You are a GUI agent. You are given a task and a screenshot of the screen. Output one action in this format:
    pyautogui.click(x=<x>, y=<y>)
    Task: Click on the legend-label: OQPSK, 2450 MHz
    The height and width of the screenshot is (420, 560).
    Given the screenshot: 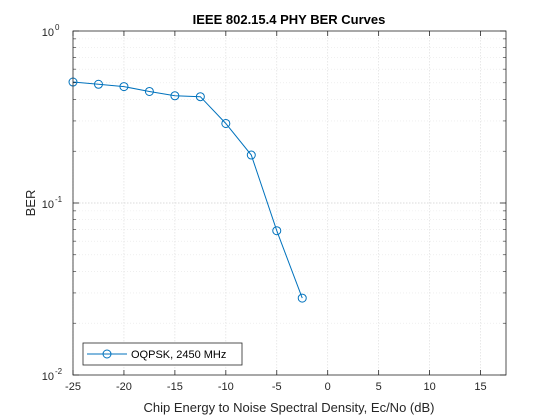 What is the action you would take?
    pyautogui.click(x=178, y=355)
    